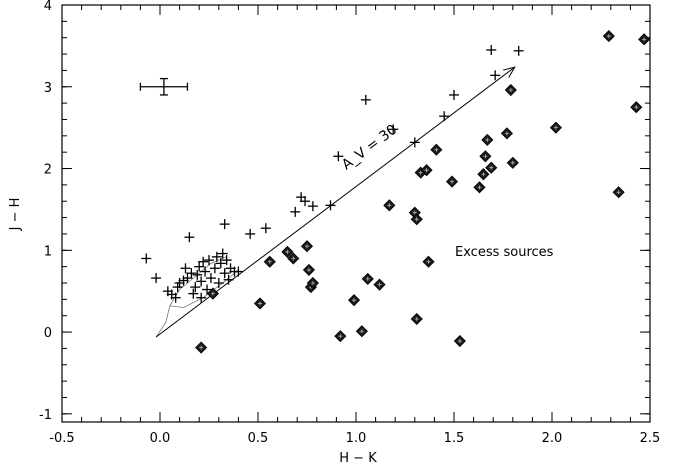 This screenshot has width=678, height=468. What do you see at coordinates (48, 7) in the screenshot?
I see `y-tick-label: 4` at bounding box center [48, 7].